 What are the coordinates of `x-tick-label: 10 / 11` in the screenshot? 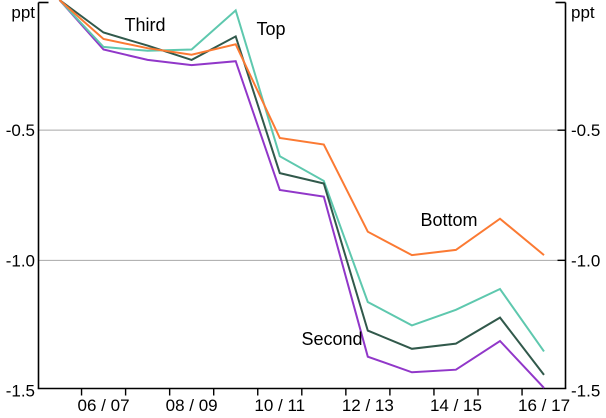 It's located at (279, 405).